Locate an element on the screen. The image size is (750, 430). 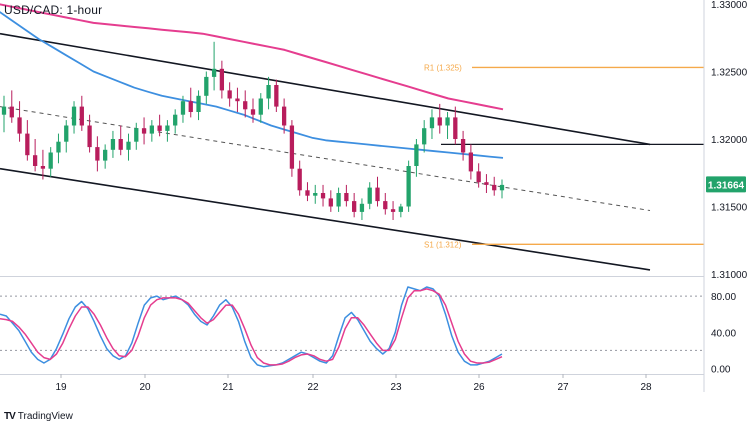
oscillator-tick-label: 40.00 is located at coordinates (723, 333).